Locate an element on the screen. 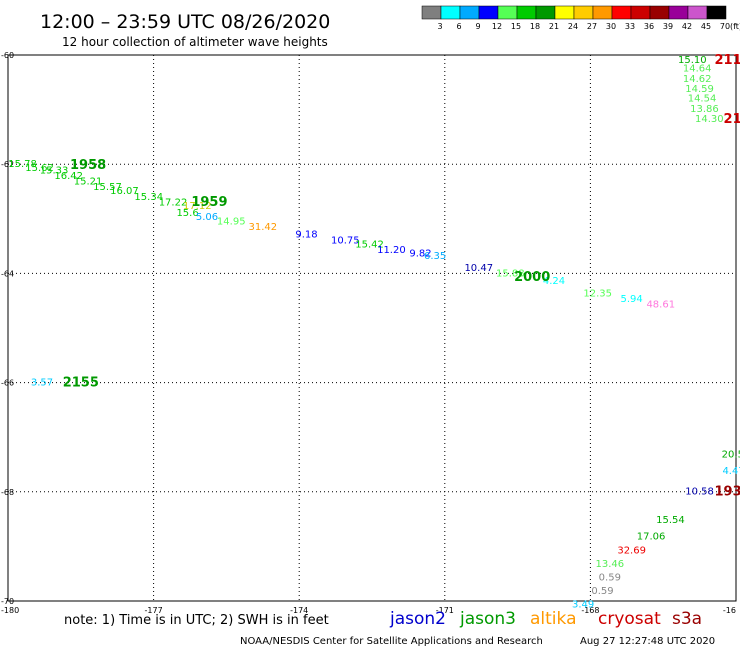 This screenshot has width=740, height=654. wave-height-label: 15.34 is located at coordinates (148, 197).